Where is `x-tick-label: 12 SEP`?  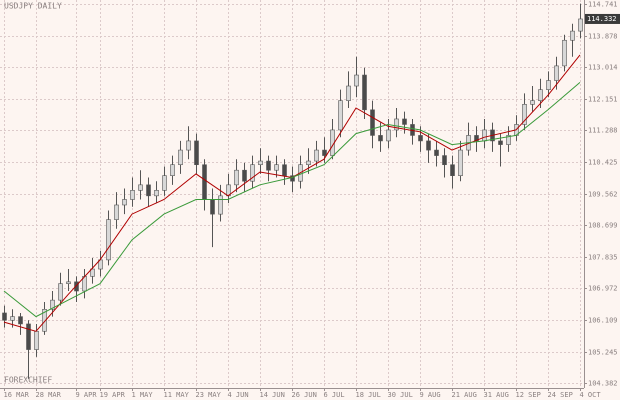 x-tick-label: 12 SEP is located at coordinates (528, 395).